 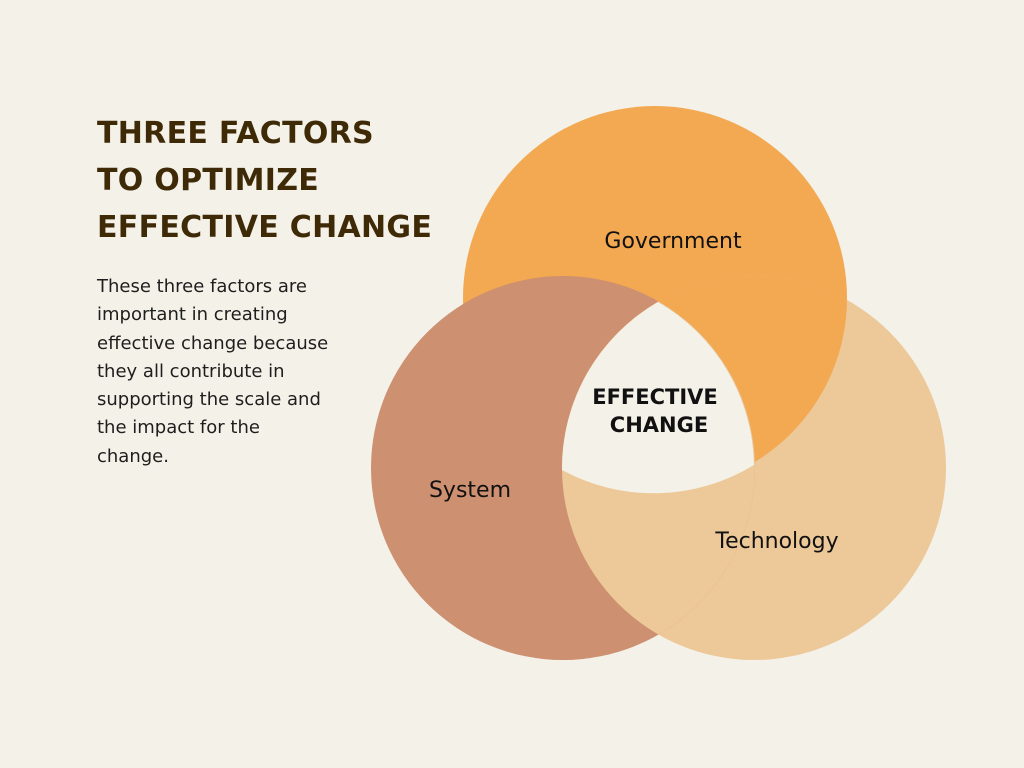 What do you see at coordinates (208, 180) in the screenshot?
I see `title-line-2: TO OPTIMIZE` at bounding box center [208, 180].